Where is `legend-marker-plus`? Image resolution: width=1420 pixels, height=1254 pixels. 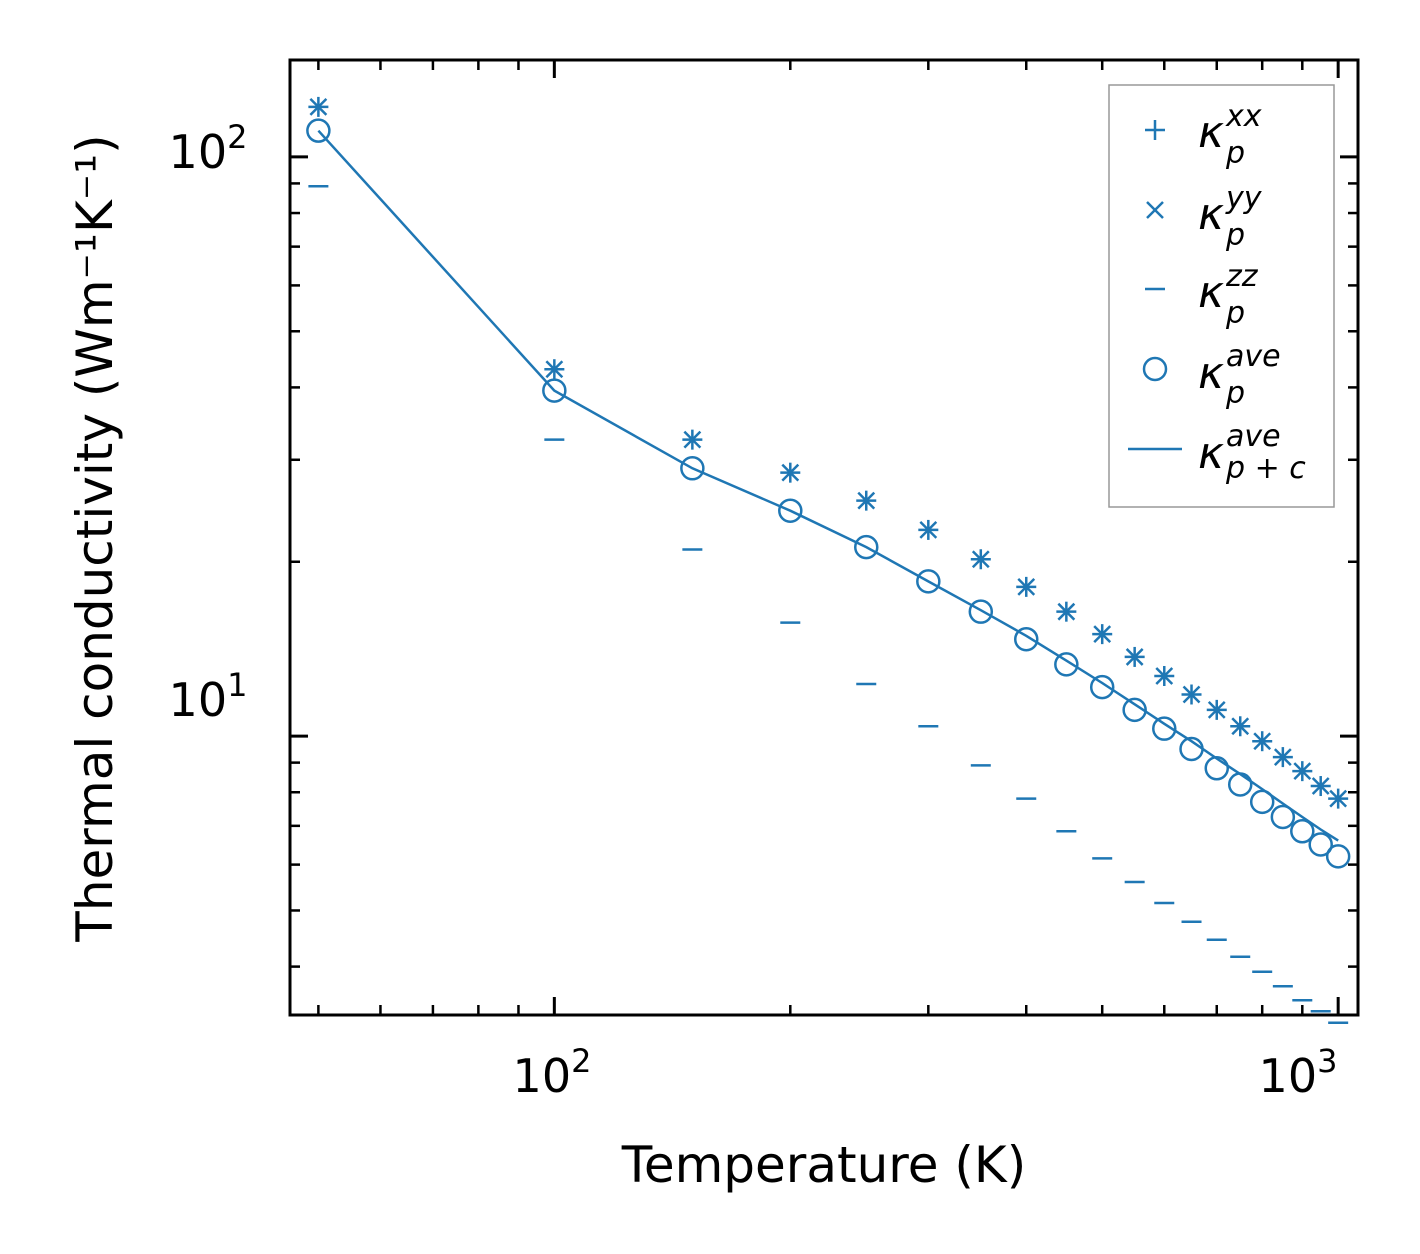
legend-marker-plus is located at coordinates (1155, 130).